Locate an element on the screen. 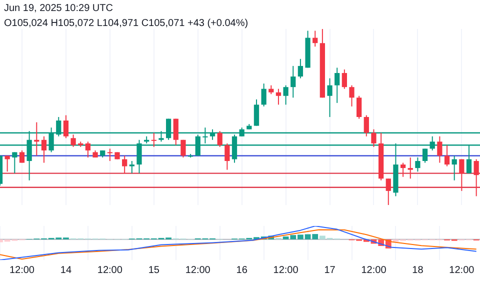 The image size is (480, 300). x-tick-label: 18 is located at coordinates (418, 270).